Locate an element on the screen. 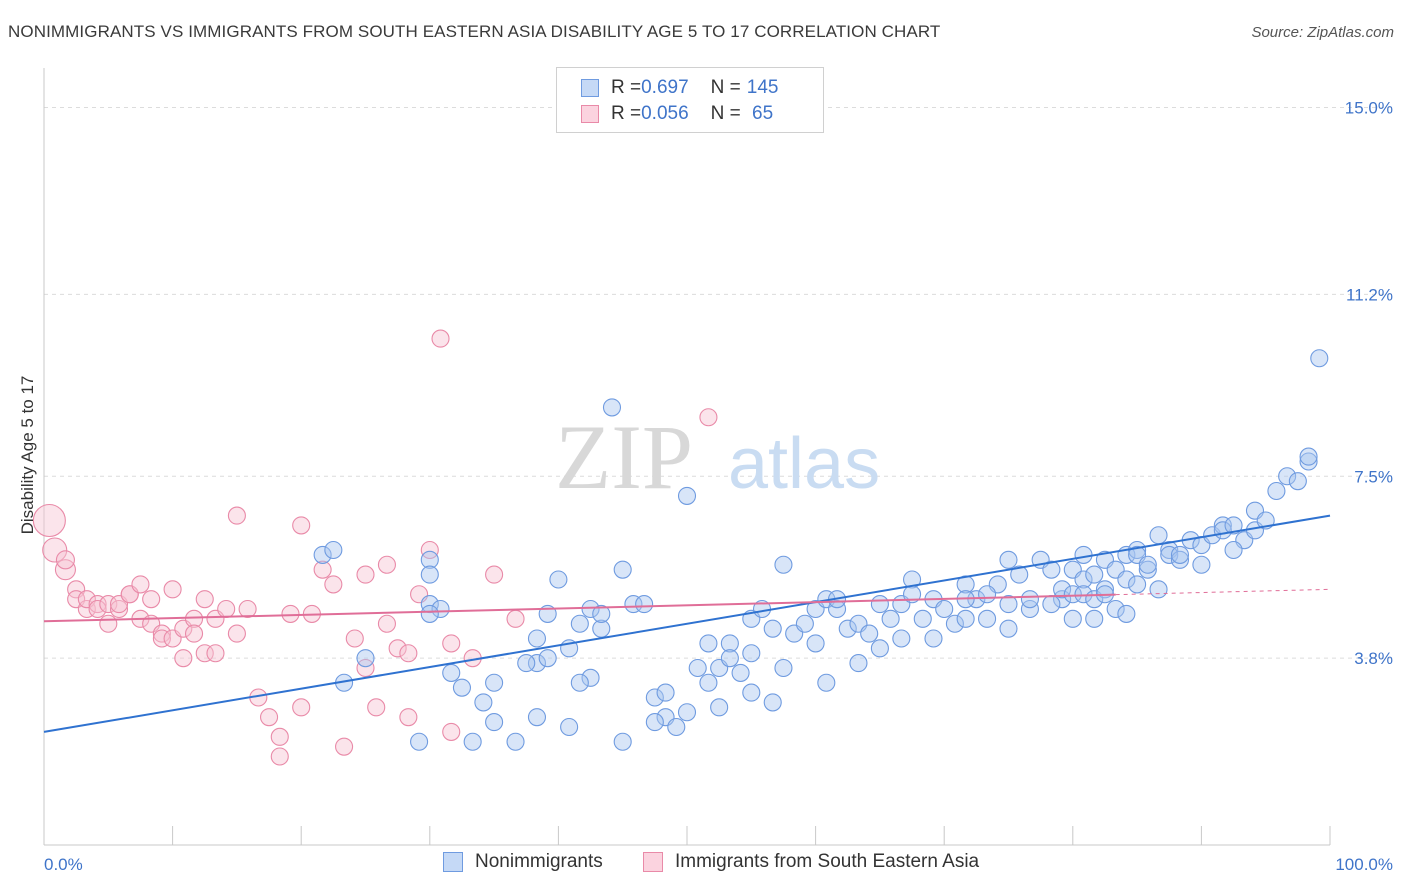 The image size is (1406, 892). legend-label: Nonimmigrants is located at coordinates (539, 861).